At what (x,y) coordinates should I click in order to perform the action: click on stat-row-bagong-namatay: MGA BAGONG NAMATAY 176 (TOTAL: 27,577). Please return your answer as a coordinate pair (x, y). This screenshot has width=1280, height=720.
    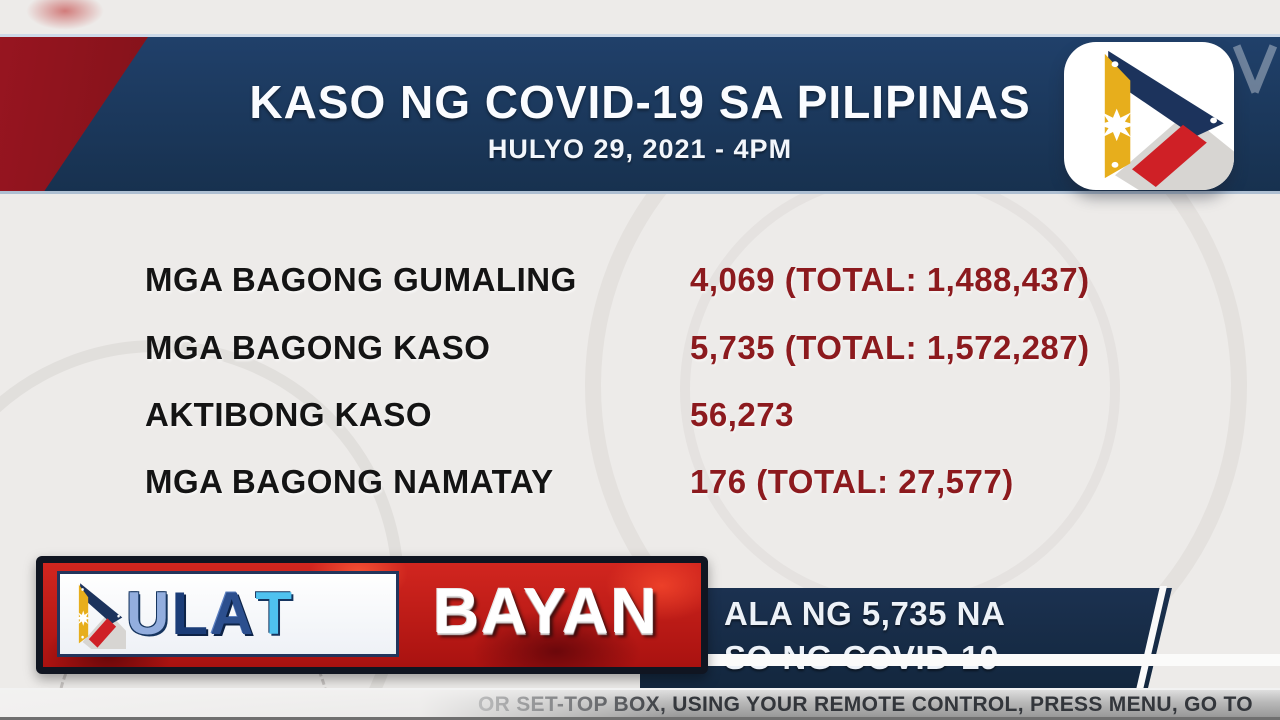
    Looking at the image, I should click on (695, 484).